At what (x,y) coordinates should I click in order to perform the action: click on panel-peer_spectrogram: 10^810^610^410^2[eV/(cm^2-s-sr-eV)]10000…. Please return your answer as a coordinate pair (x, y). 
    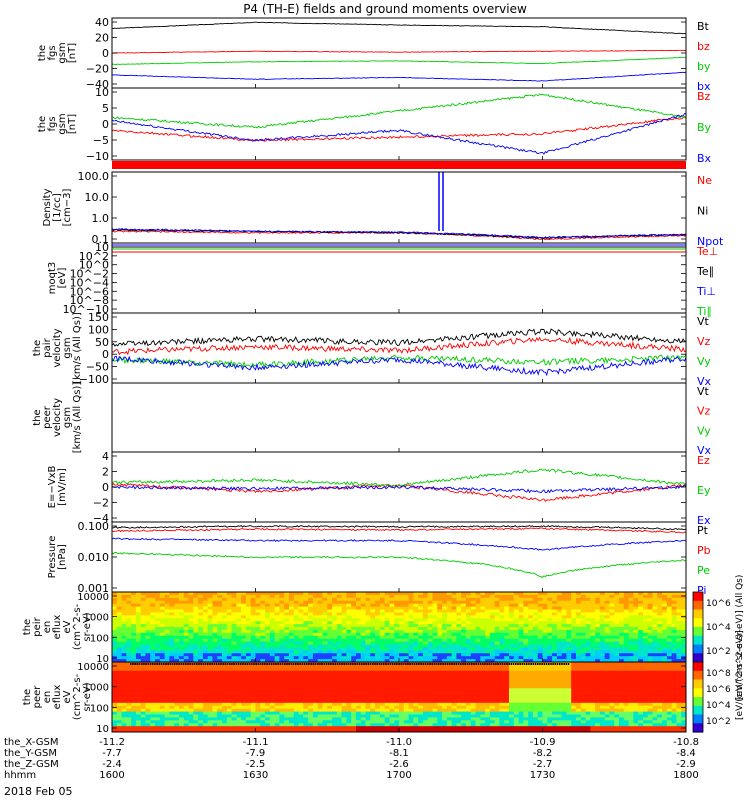
    Looking at the image, I should click on (383, 682).